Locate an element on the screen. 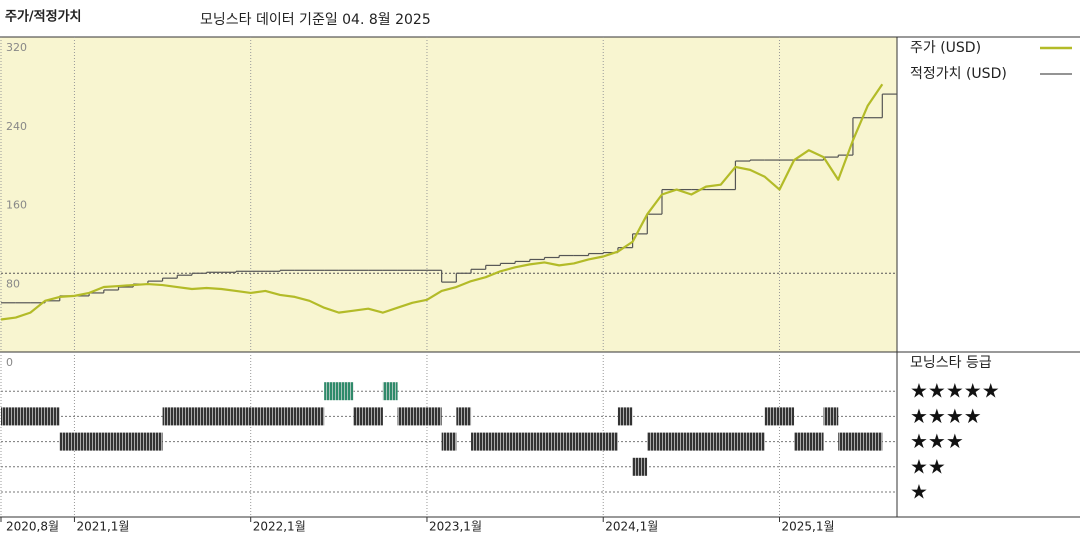  rating-label: ★★ is located at coordinates (928, 466).